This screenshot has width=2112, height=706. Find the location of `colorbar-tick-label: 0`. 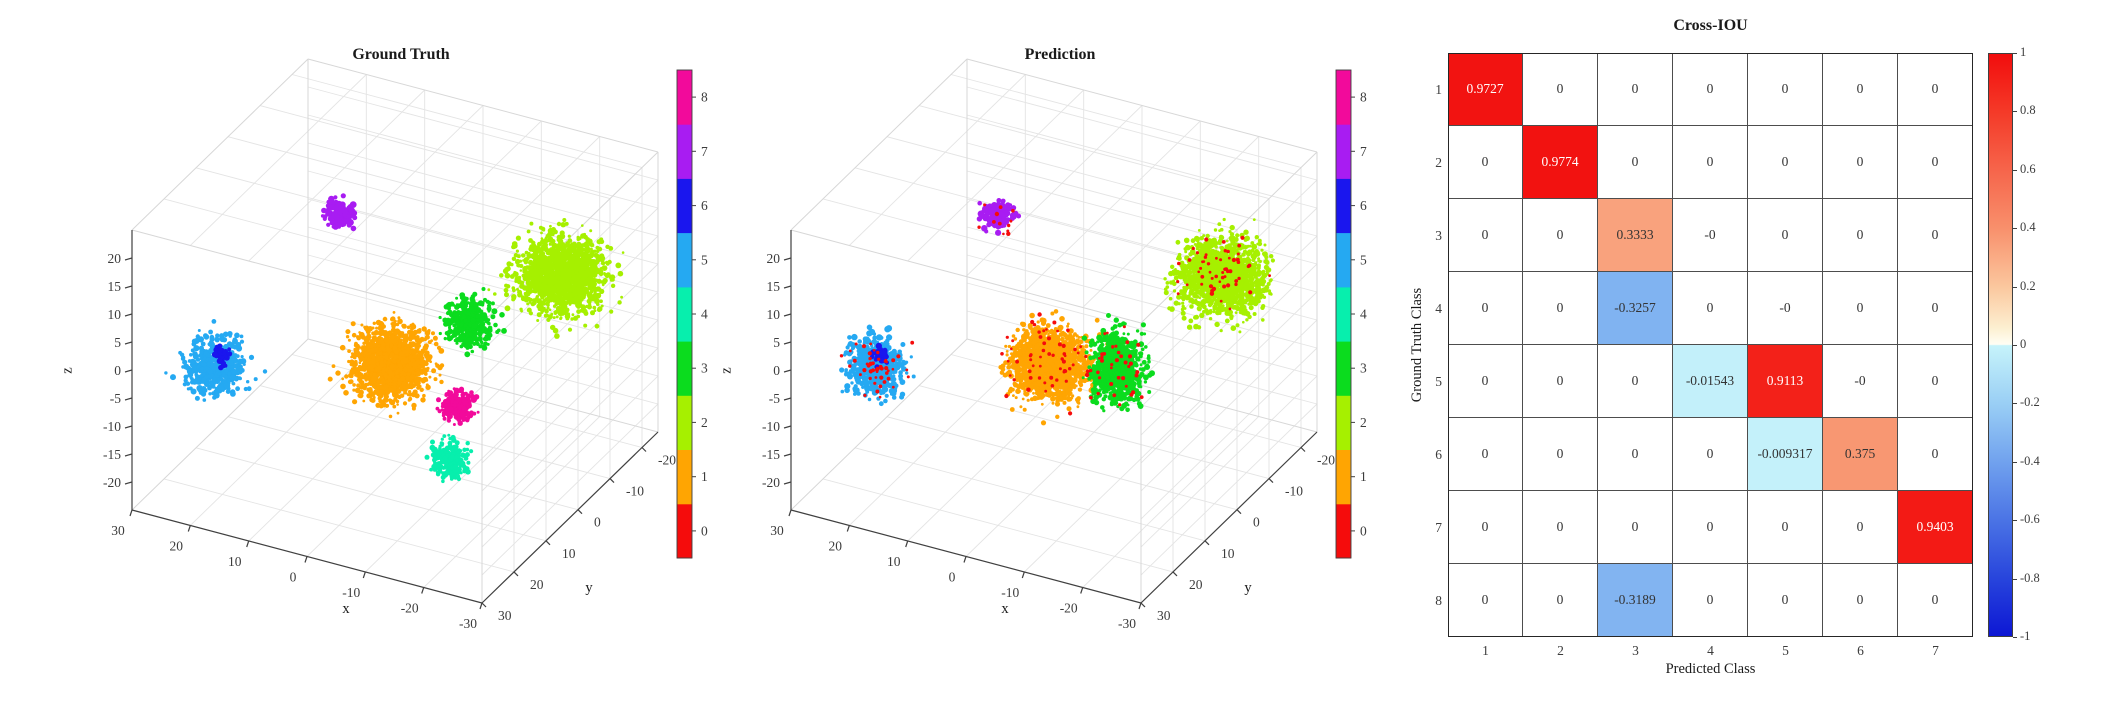

colorbar-tick-label: 0 is located at coordinates (1363, 530).